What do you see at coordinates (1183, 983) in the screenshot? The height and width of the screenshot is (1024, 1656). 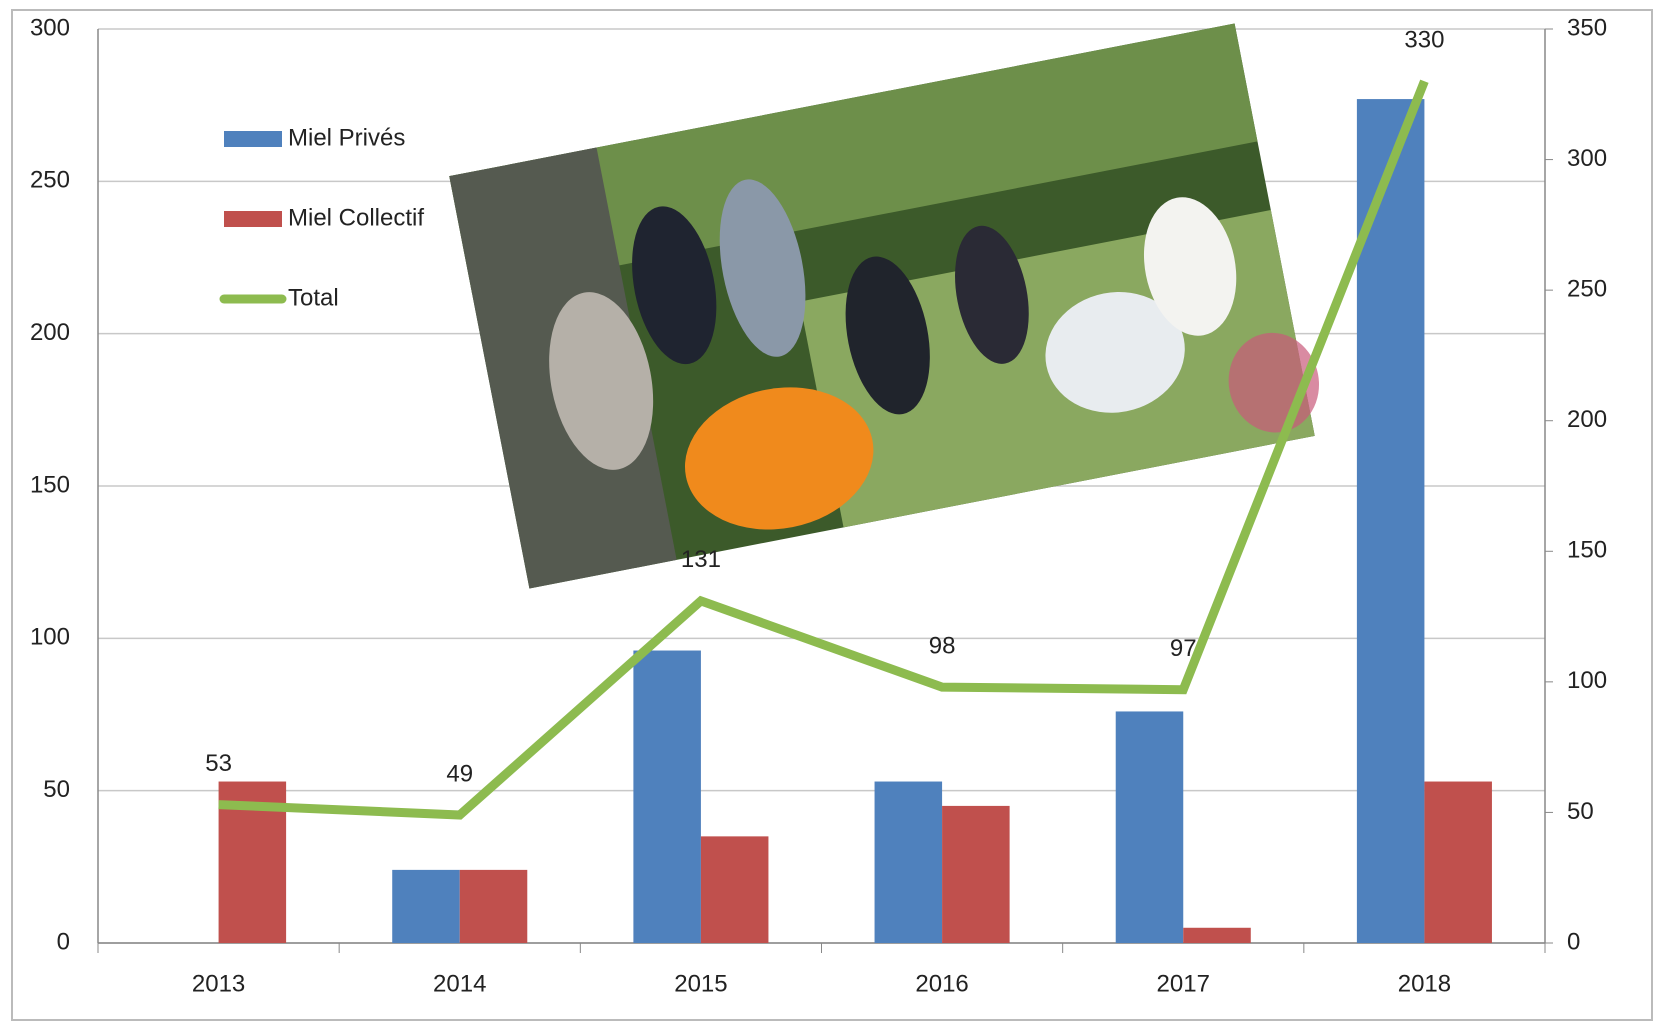 I see `x-tick-label: 2017` at bounding box center [1183, 983].